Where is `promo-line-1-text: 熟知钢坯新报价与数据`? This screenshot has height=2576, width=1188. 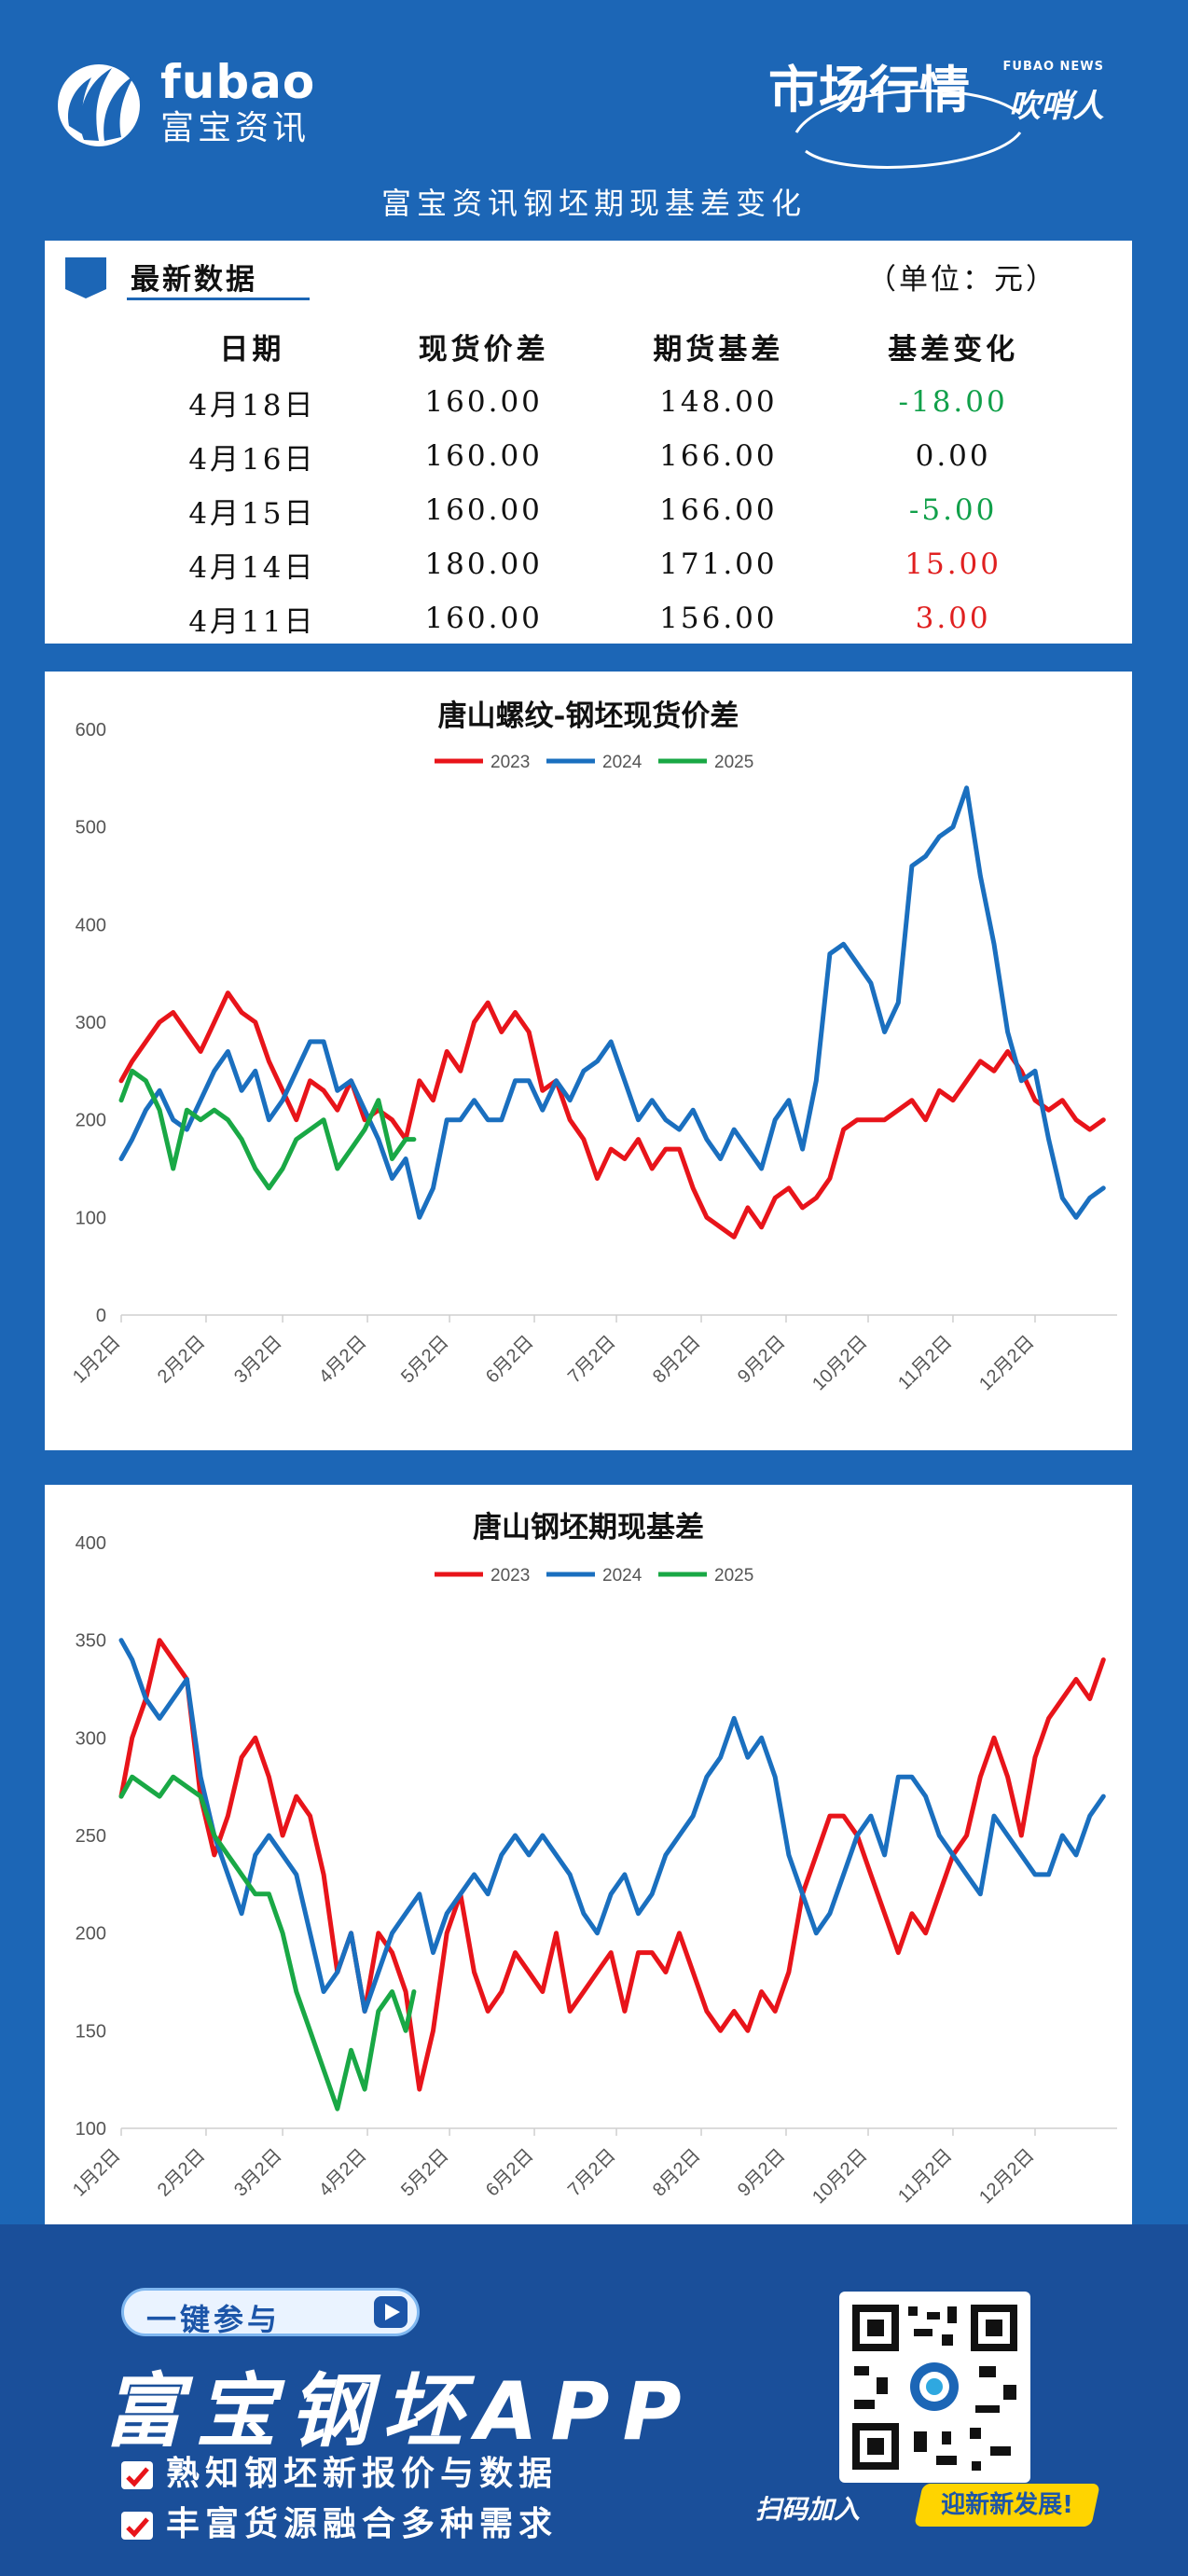
promo-line-1-text: 熟知钢坯新报价与数据 is located at coordinates (362, 2474).